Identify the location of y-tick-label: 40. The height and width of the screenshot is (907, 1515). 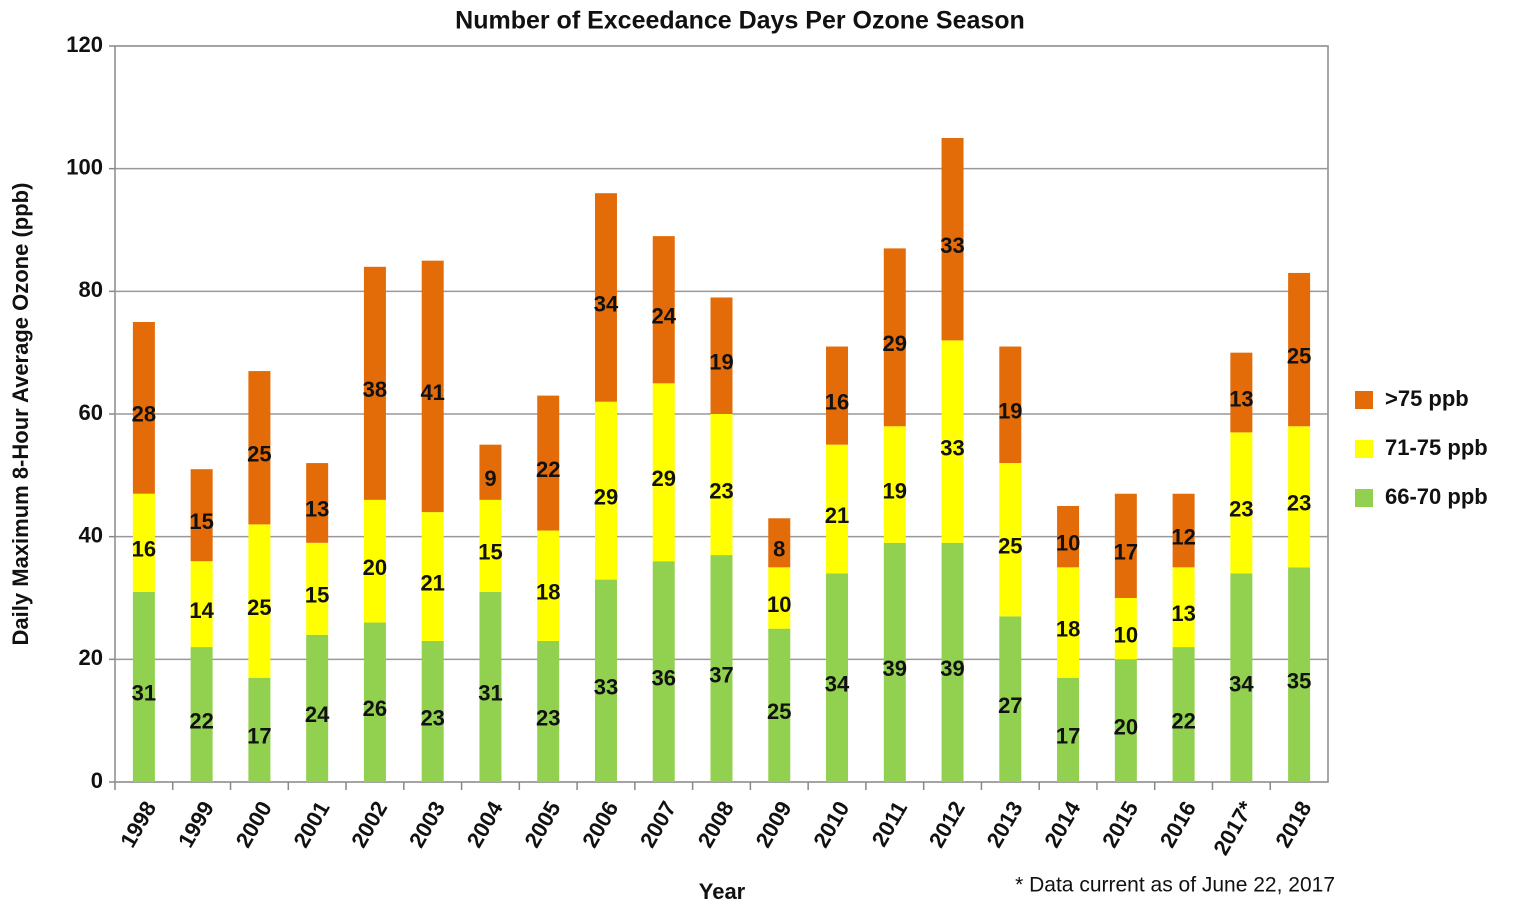
(91, 534).